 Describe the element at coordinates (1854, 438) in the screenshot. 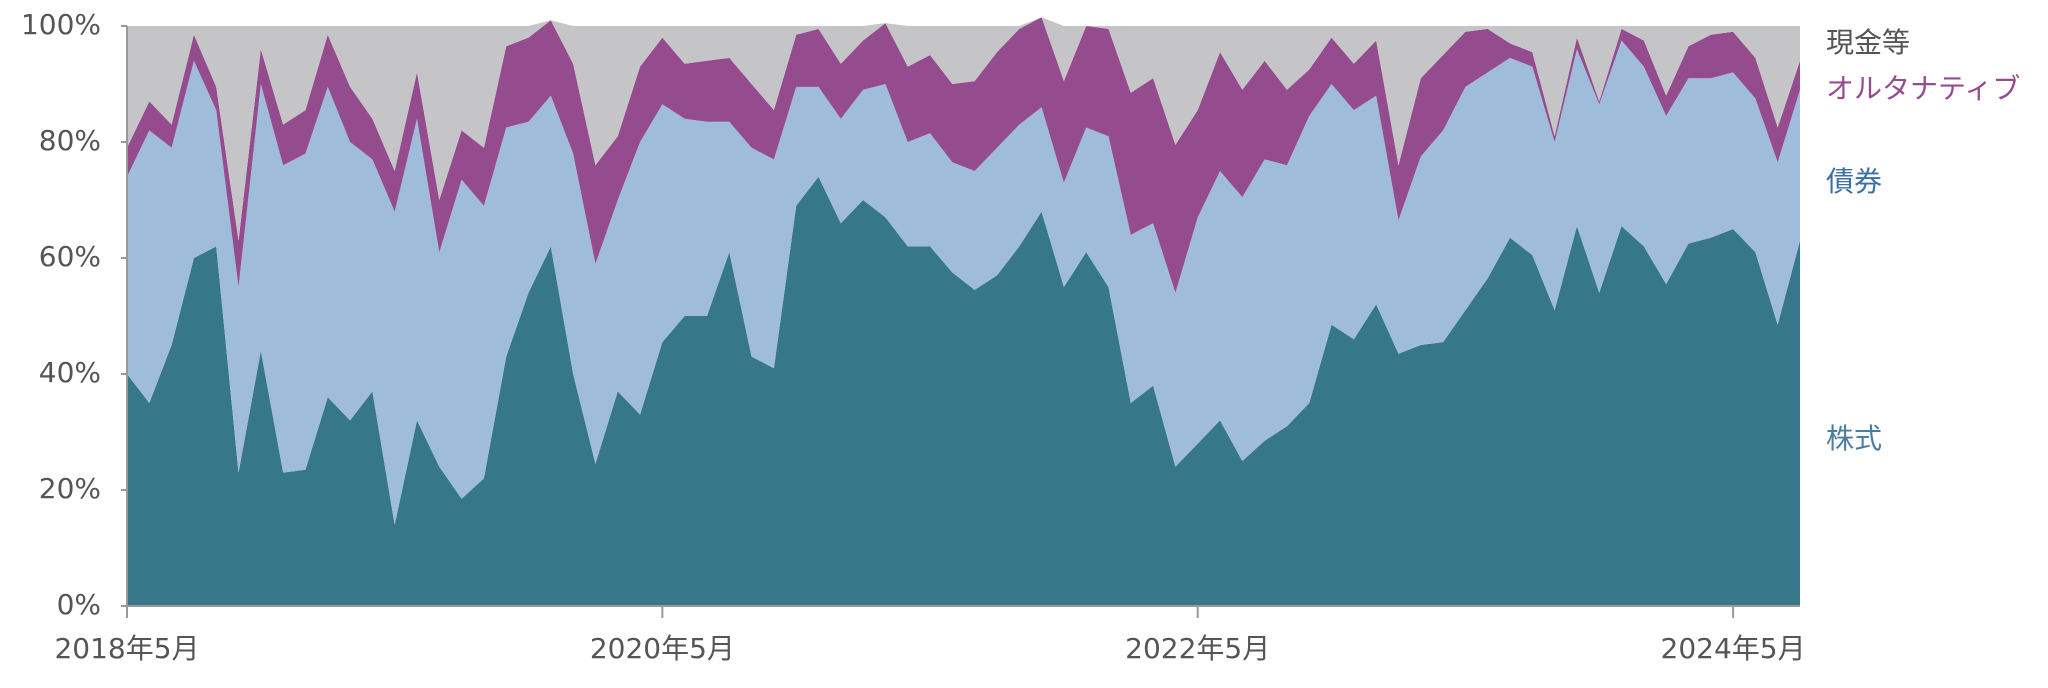

I see `legend-label: 株式` at that location.